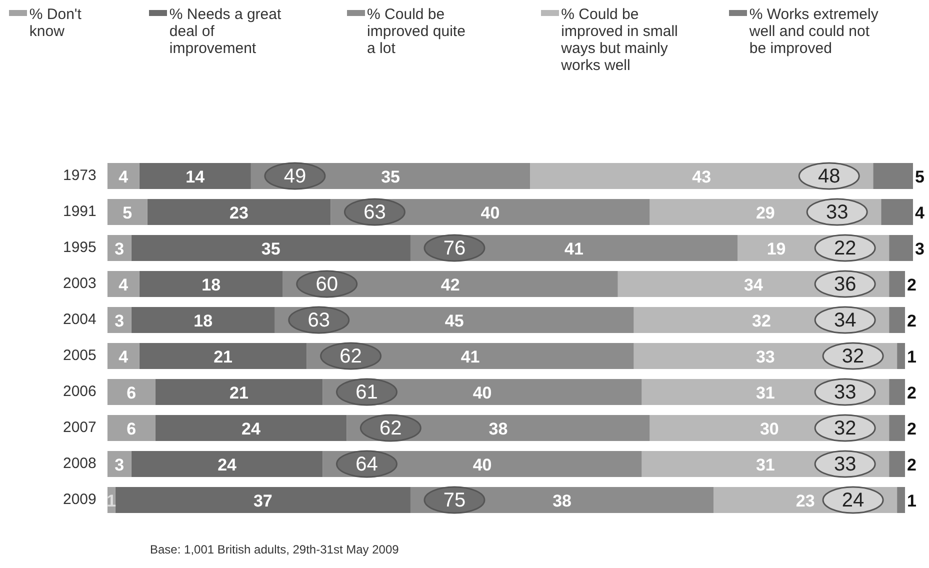  I want to click on data-label: 19, so click(776, 249).